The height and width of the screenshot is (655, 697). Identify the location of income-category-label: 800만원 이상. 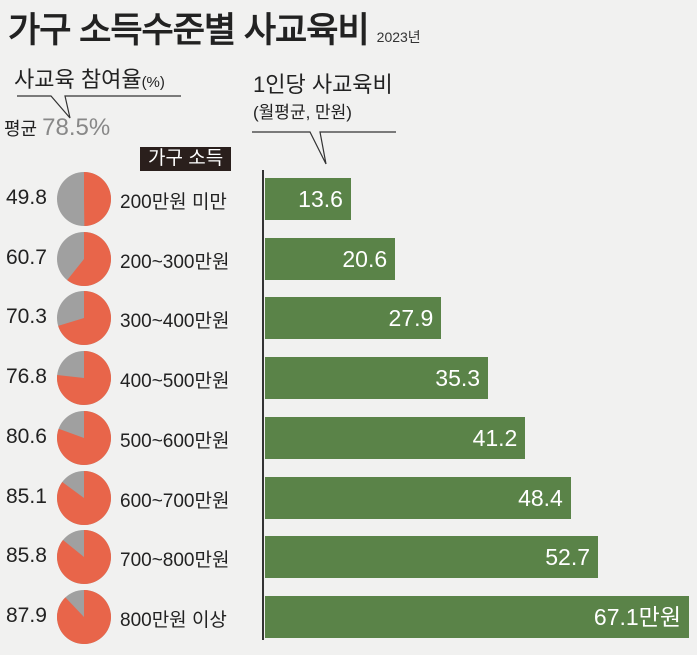
(173, 620).